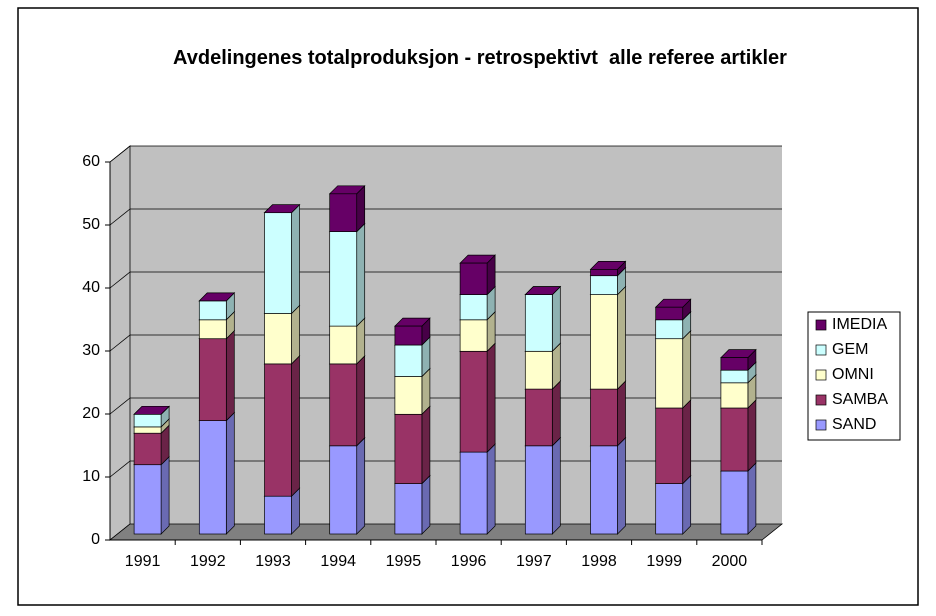 This screenshot has width=936, height=616. What do you see at coordinates (208, 561) in the screenshot?
I see `x-tick-label: 1992` at bounding box center [208, 561].